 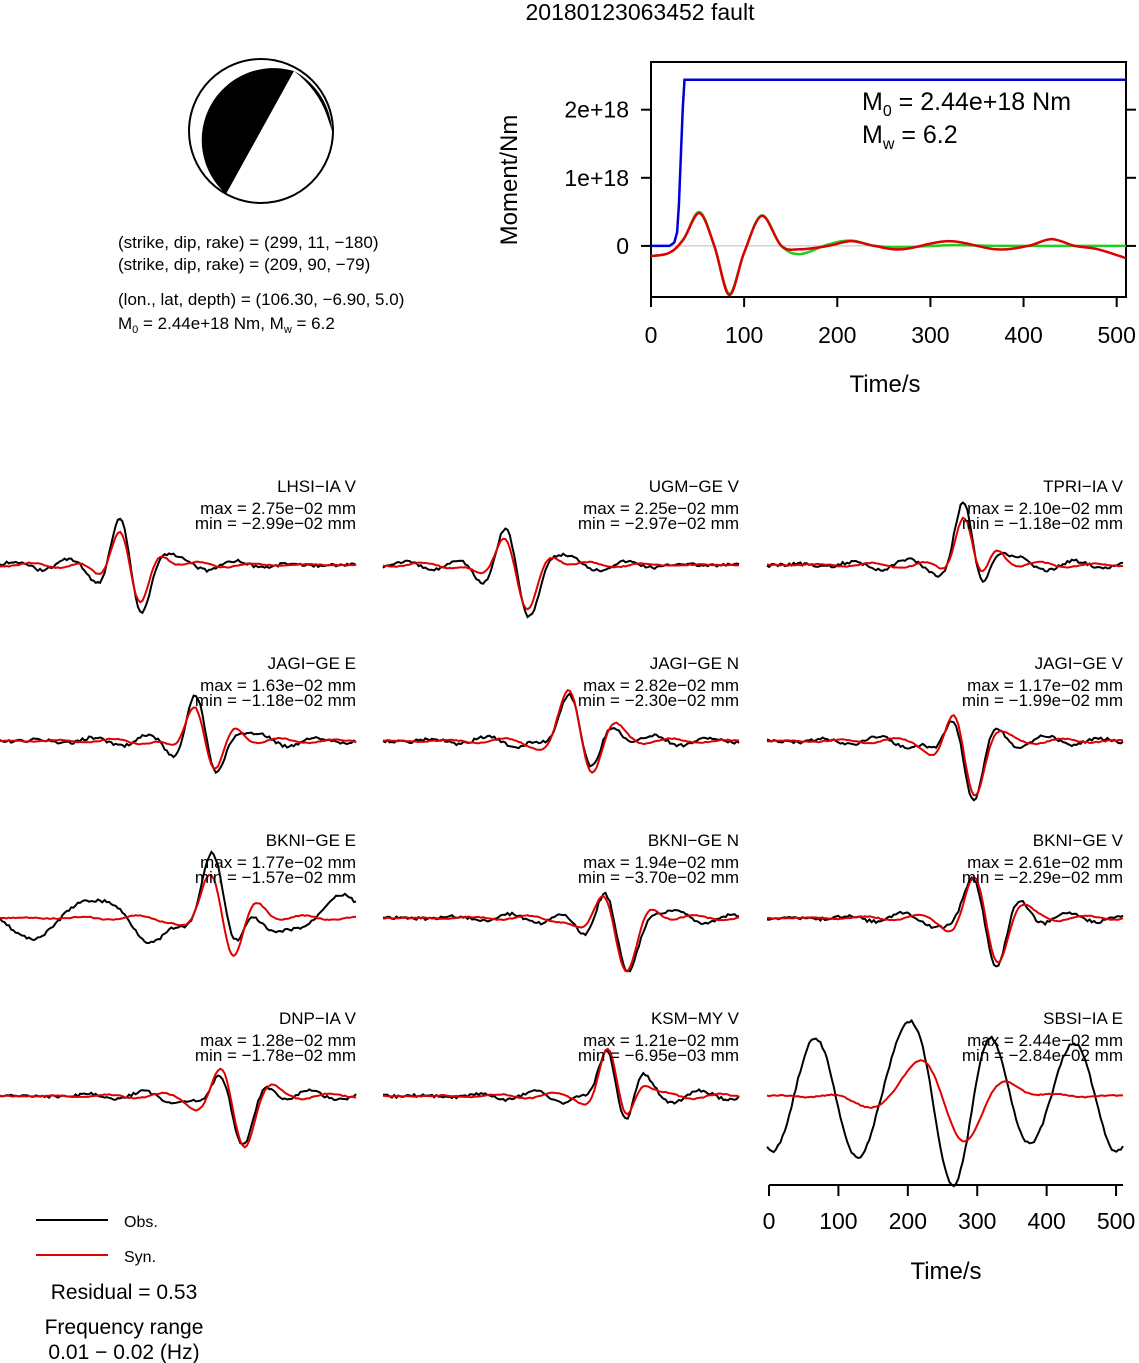 What do you see at coordinates (884, 384) in the screenshot?
I see `moment-xlabel: Time/s` at bounding box center [884, 384].